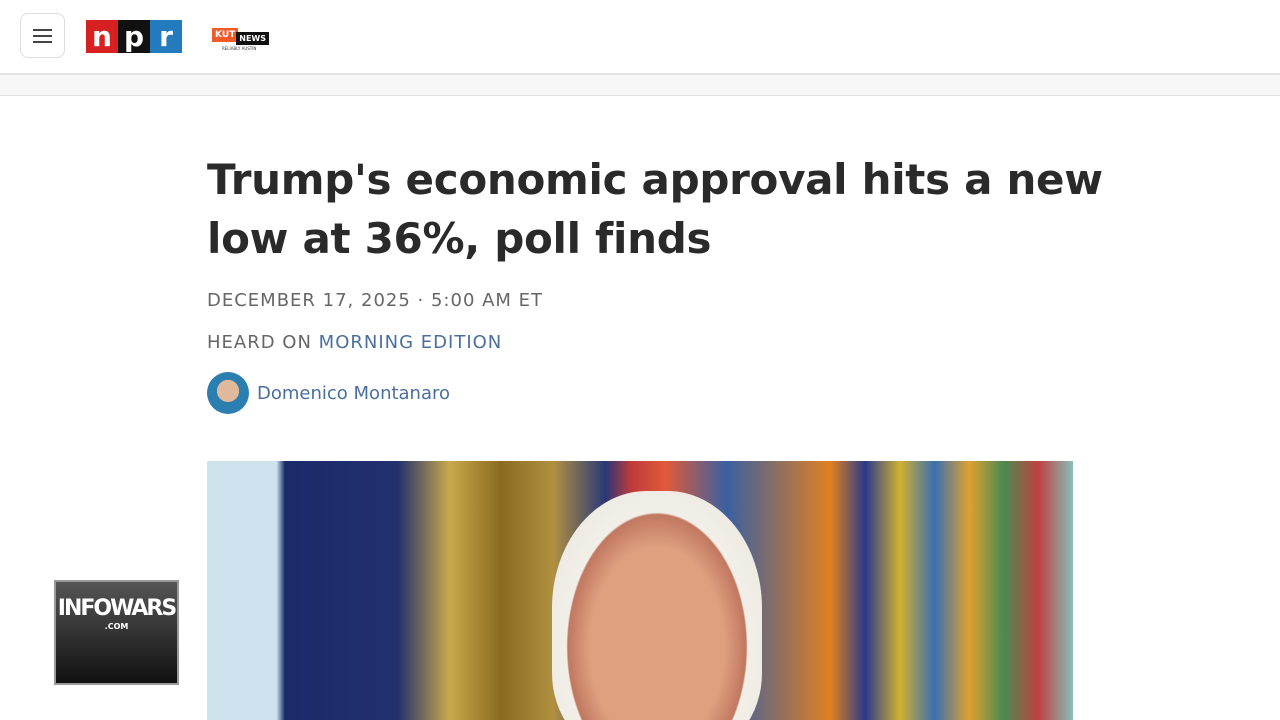  What do you see at coordinates (410, 342) in the screenshot?
I see `program-link: MORNING EDITION` at bounding box center [410, 342].